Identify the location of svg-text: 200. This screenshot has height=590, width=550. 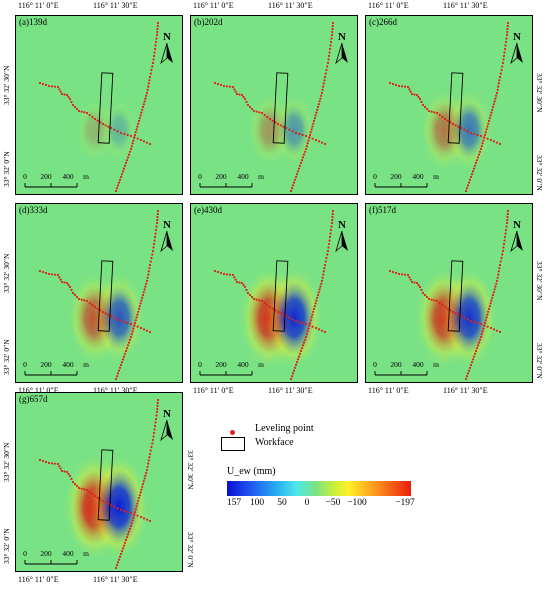
(396, 176).